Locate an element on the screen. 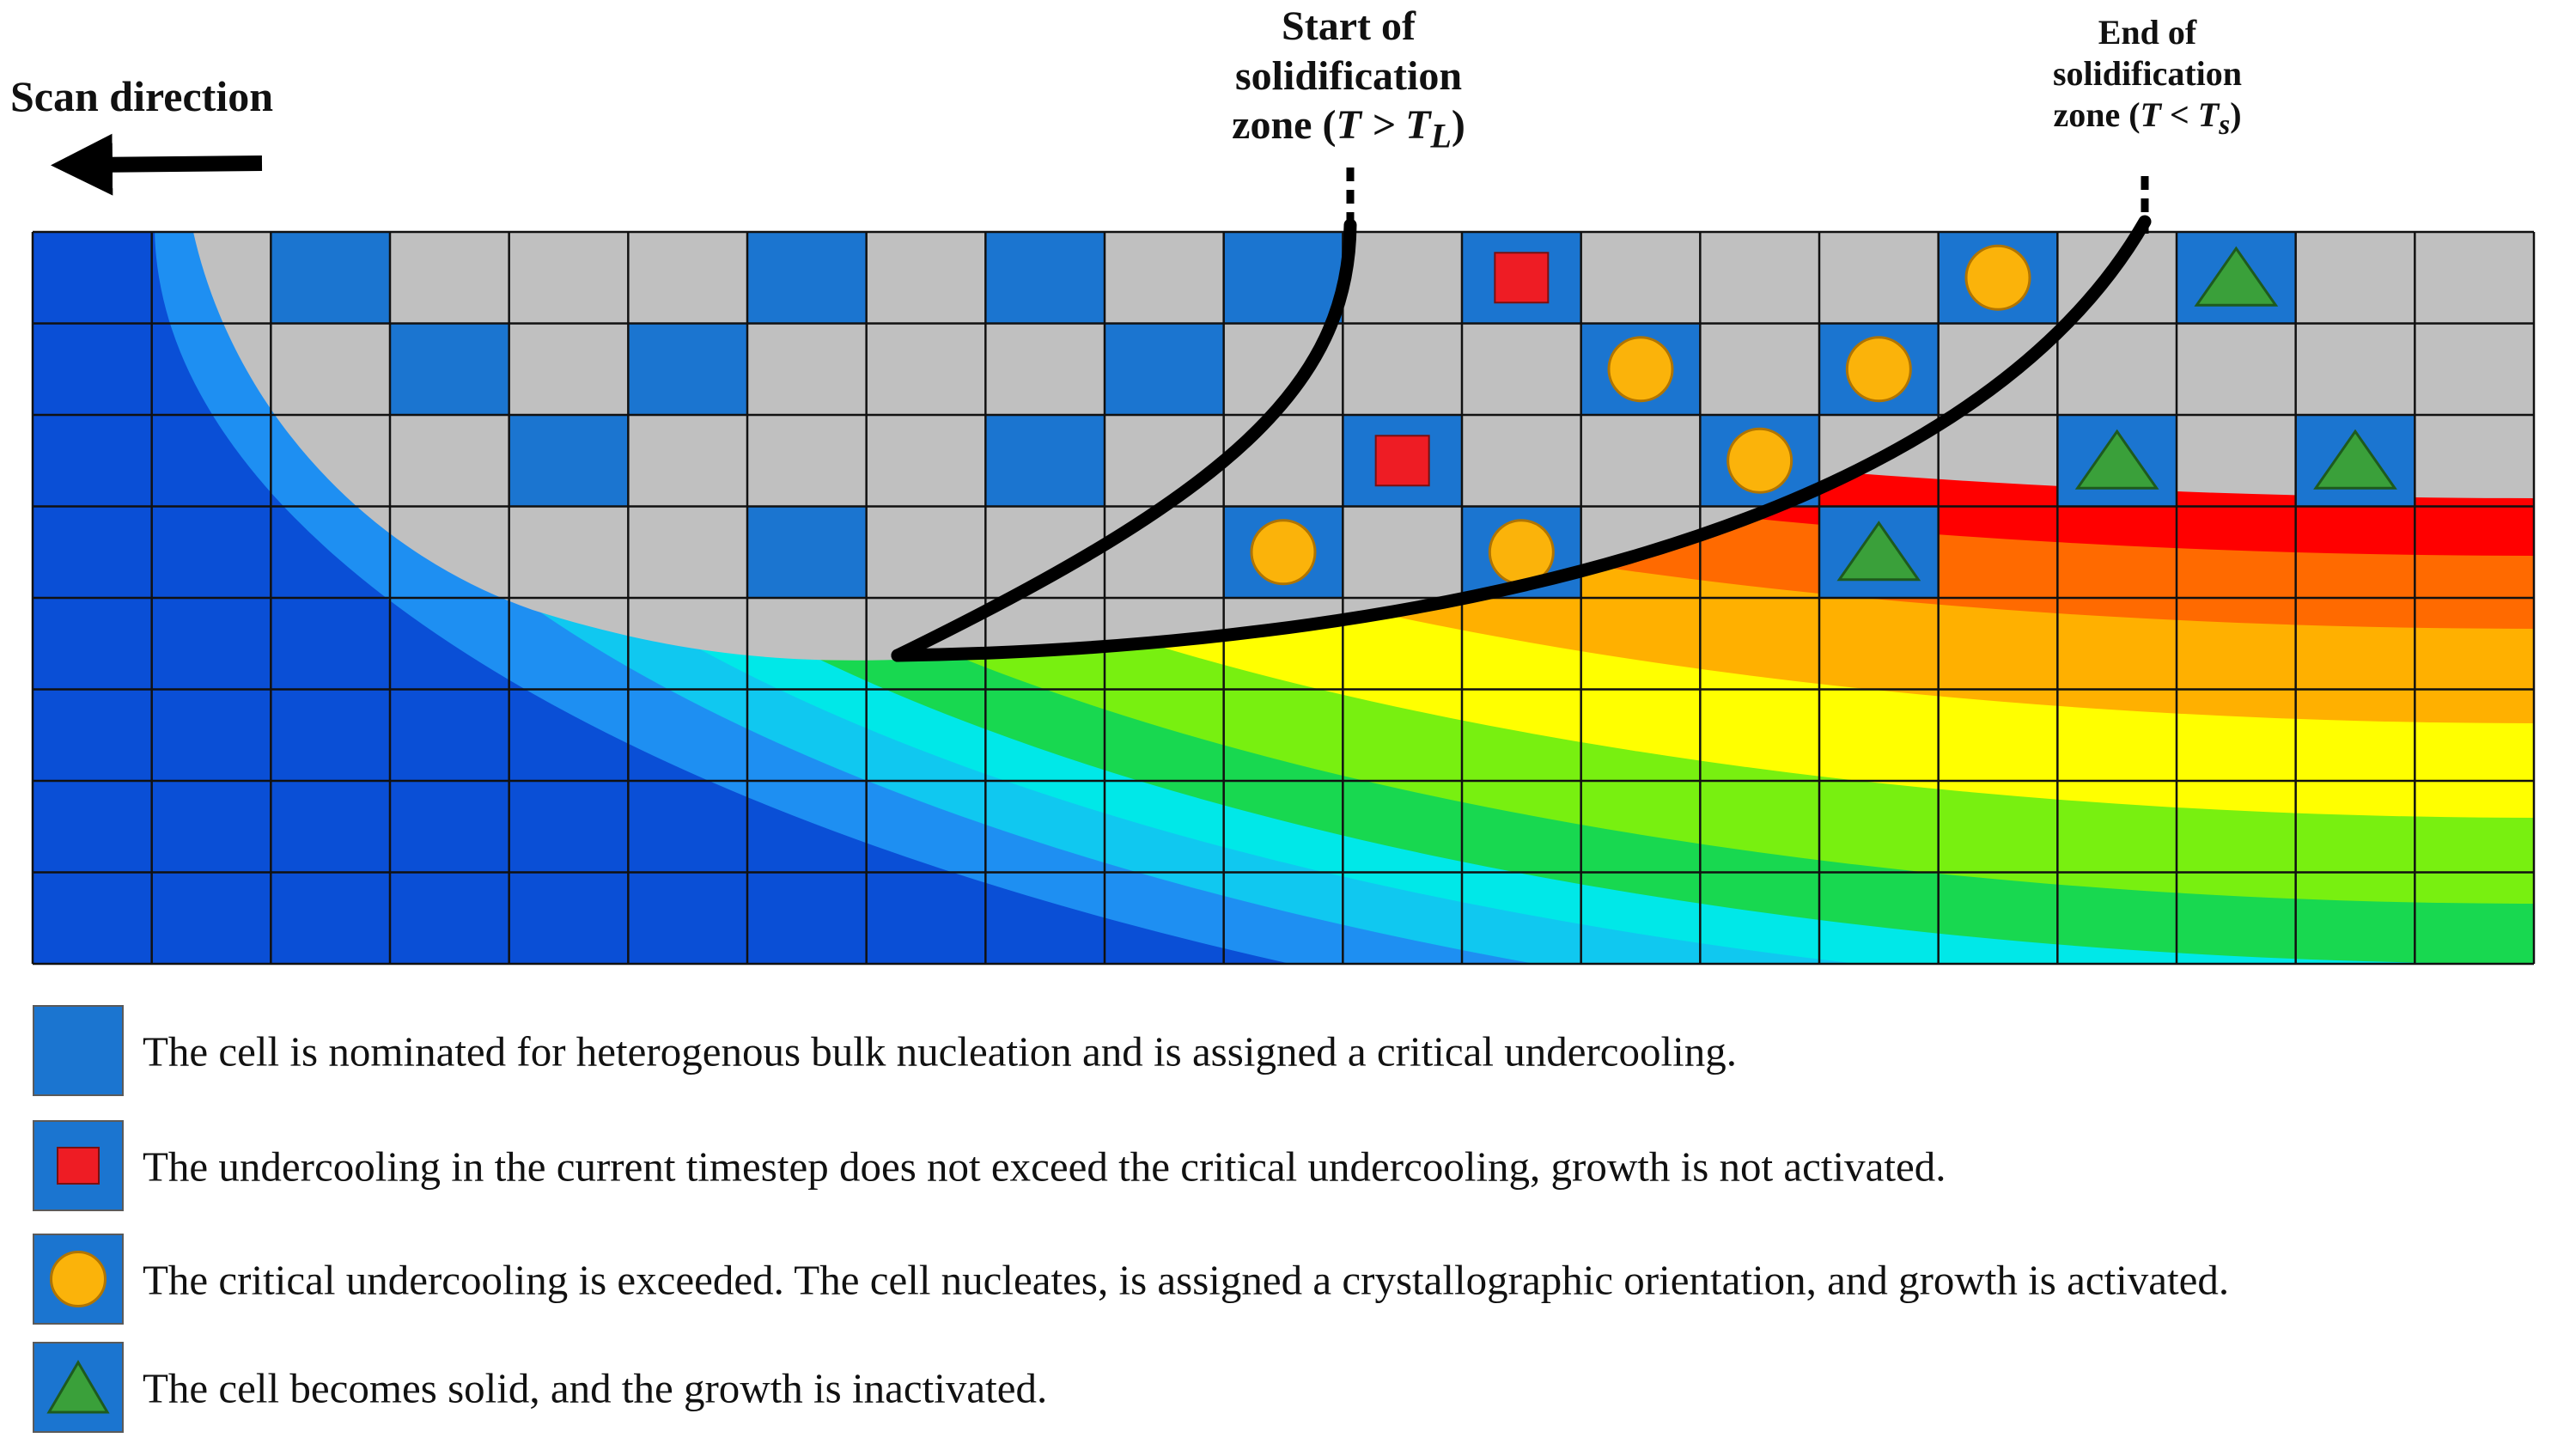 This screenshot has height=1444, width=2576. liquidus-boundary-curve is located at coordinates (1124, 440).